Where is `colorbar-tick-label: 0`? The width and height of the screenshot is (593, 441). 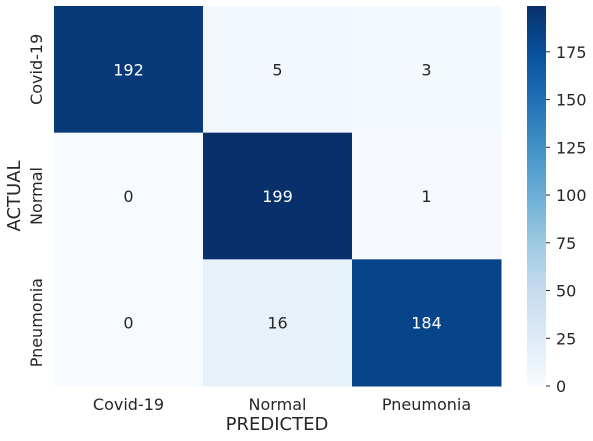 colorbar-tick-label: 0 is located at coordinates (561, 386).